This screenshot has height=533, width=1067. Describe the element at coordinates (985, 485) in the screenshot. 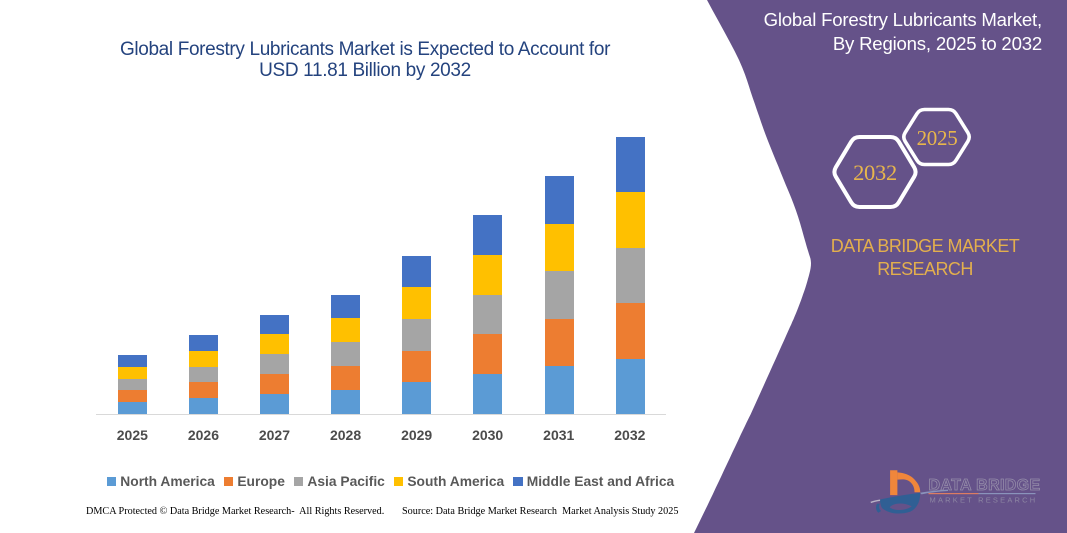

I see `svg-text: DATA BRIDGE` at that location.